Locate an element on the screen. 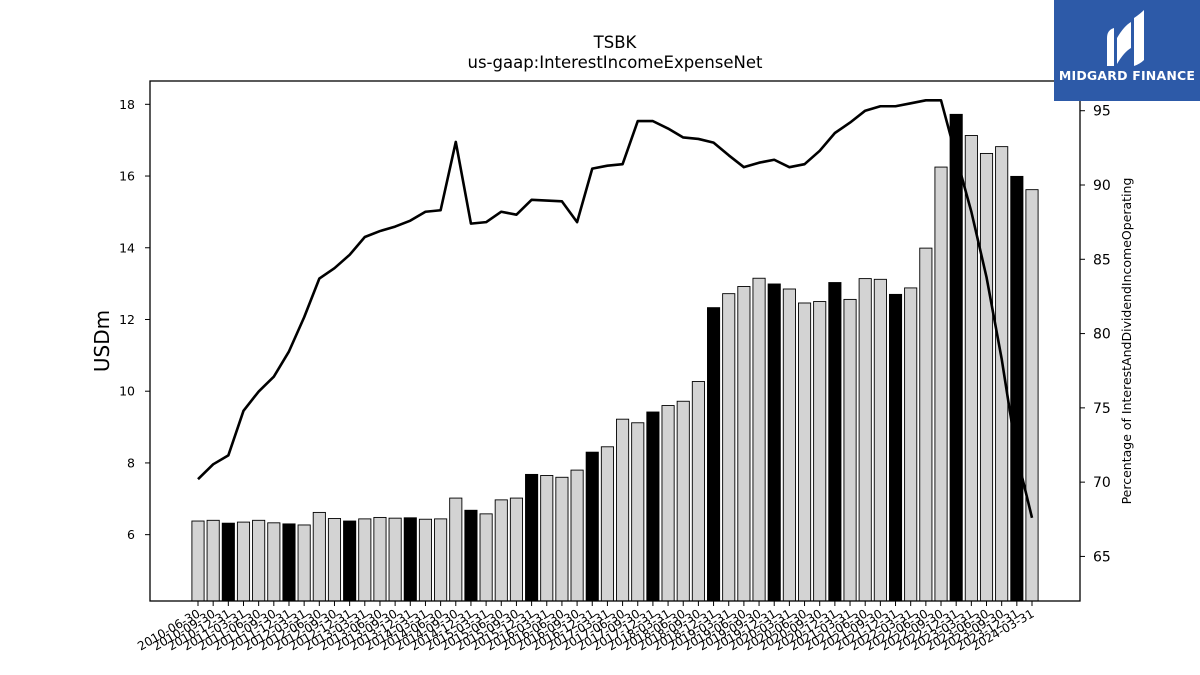 The image size is (1200, 675). left-tick-label: 6 is located at coordinates (131, 534).